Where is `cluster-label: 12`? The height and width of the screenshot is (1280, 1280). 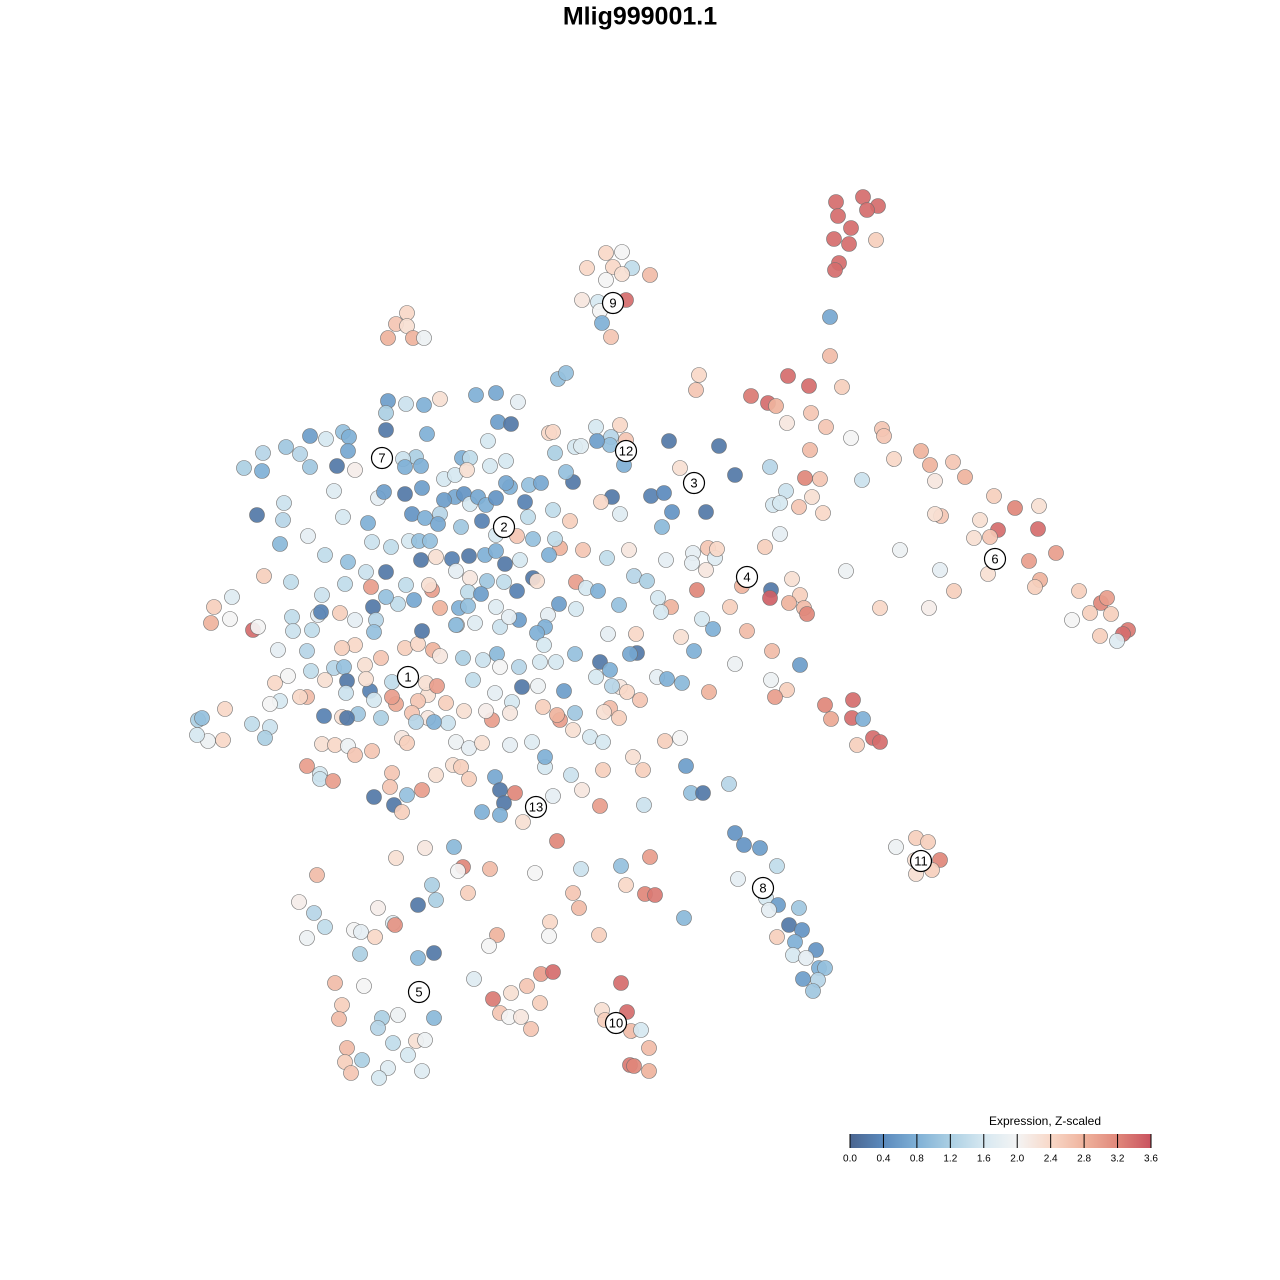 cluster-label: 12 is located at coordinates (626, 450).